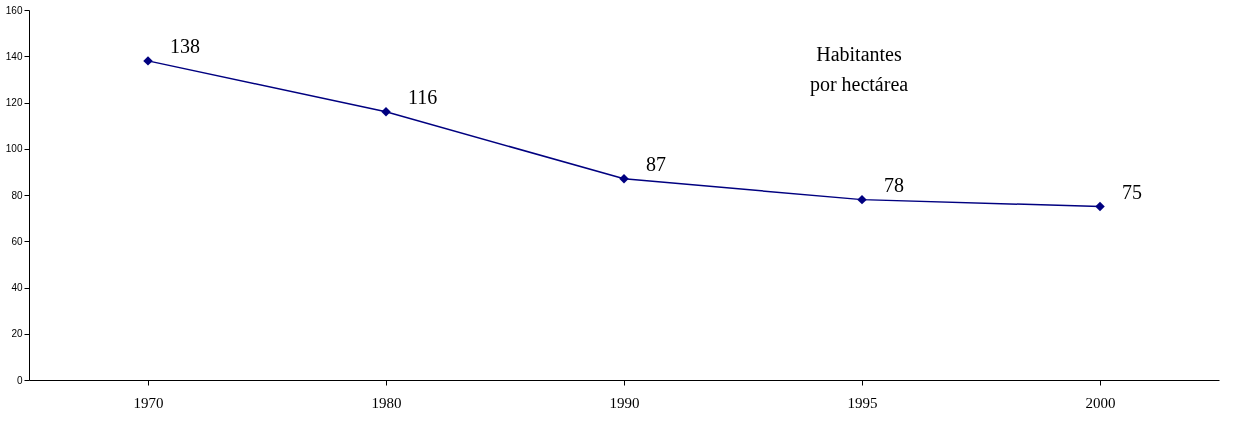 This screenshot has height=431, width=1254. I want to click on y-tick-label: 0, so click(19, 380).